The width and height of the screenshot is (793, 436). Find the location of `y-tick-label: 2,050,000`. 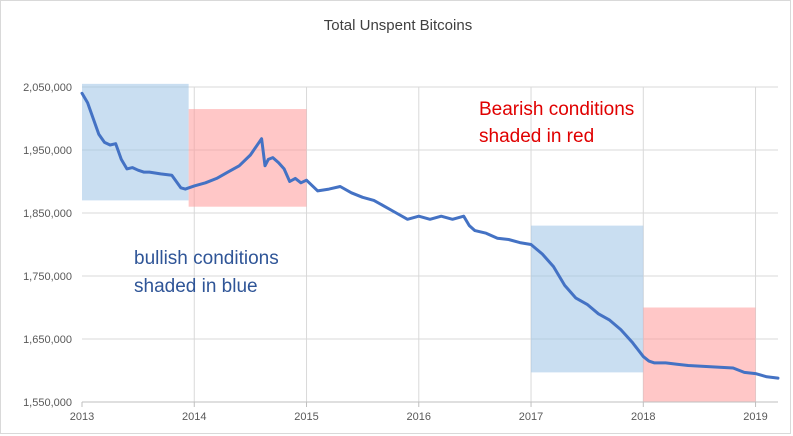

y-tick-label: 2,050,000 is located at coordinates (47, 88).